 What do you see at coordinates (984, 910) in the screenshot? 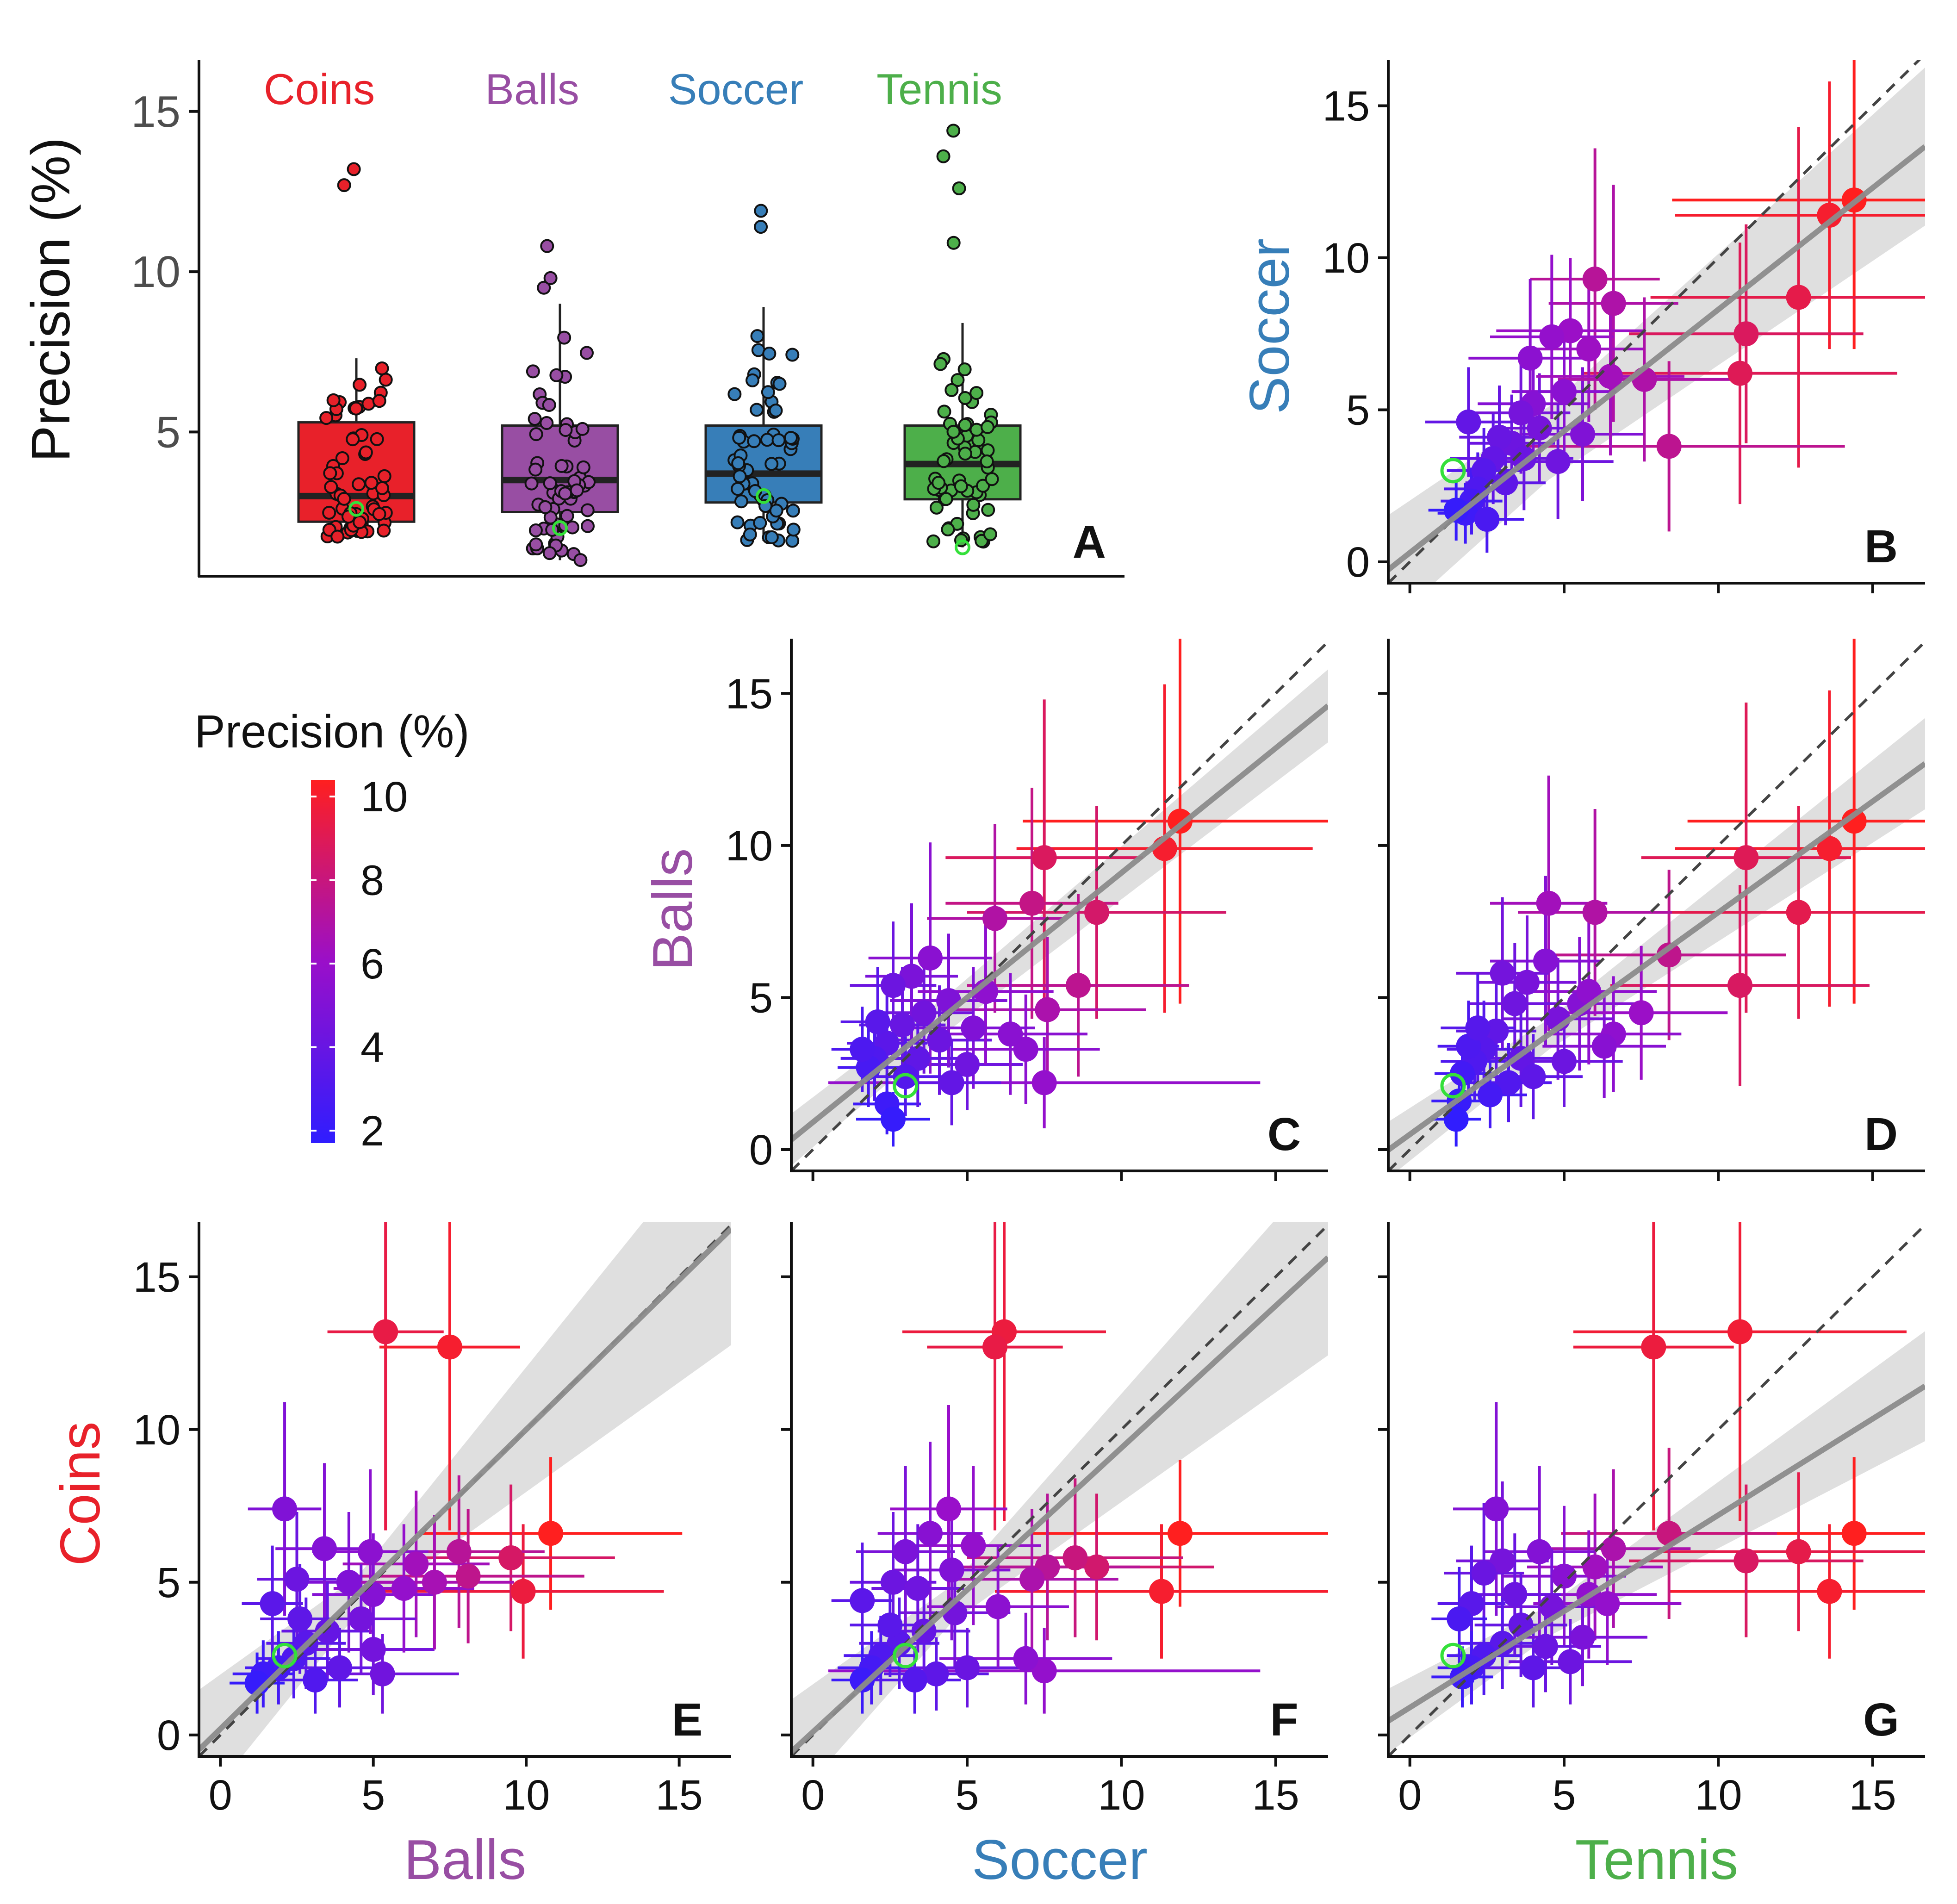
I see `panel-c: 0 5 10 15 C Balls` at bounding box center [984, 910].